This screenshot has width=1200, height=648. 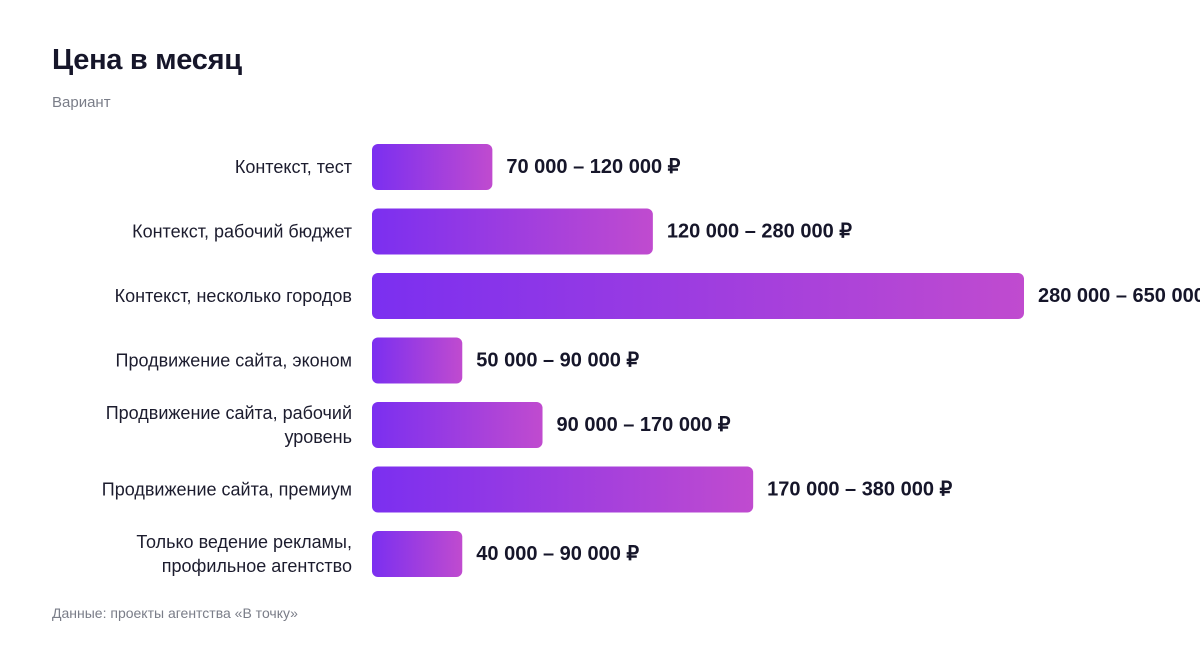 I want to click on category-label: Продвижение сайта, эконом, so click(x=234, y=361).